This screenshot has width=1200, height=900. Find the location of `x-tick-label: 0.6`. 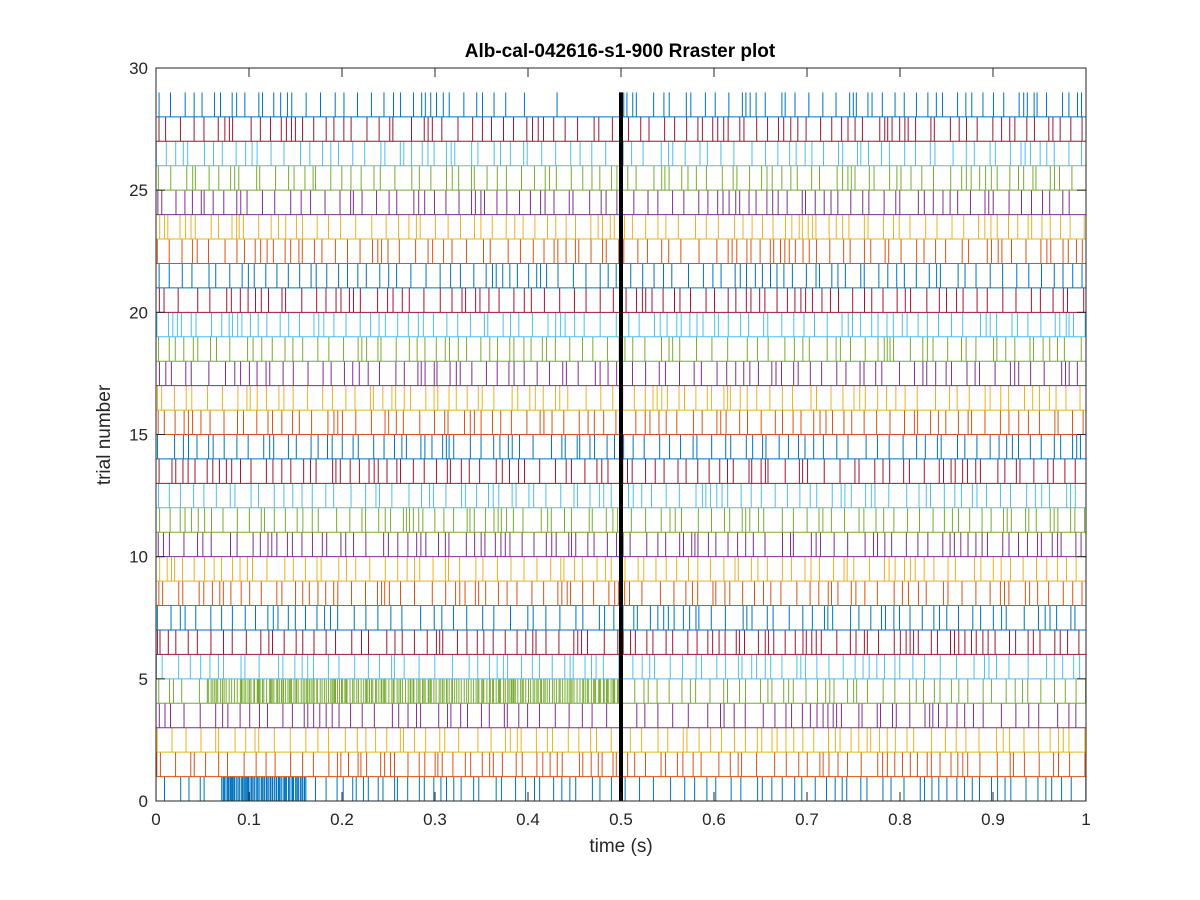

x-tick-label: 0.6 is located at coordinates (714, 819).